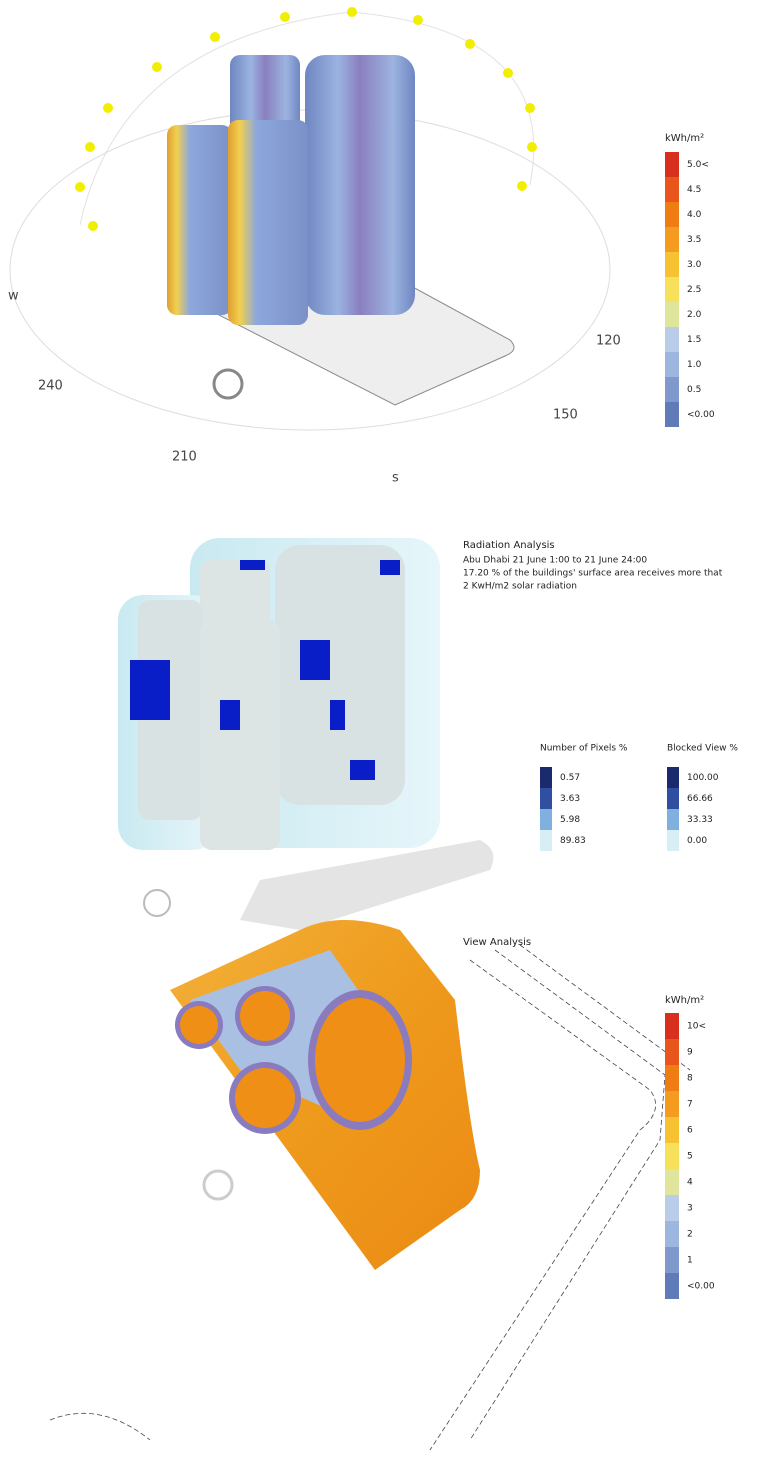 The image size is (763, 1462). Describe the element at coordinates (690, 1209) in the screenshot. I see `legend-label: 3` at that location.